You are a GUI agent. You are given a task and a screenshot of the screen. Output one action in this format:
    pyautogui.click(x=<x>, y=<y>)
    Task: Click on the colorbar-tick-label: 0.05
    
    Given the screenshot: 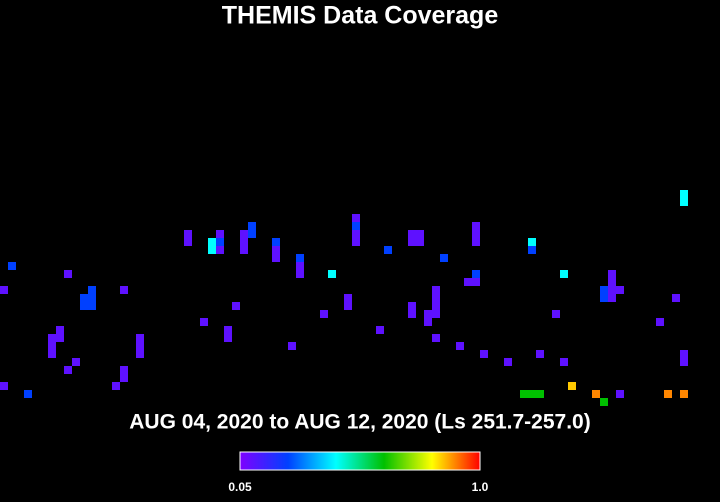 What is the action you would take?
    pyautogui.click(x=240, y=487)
    